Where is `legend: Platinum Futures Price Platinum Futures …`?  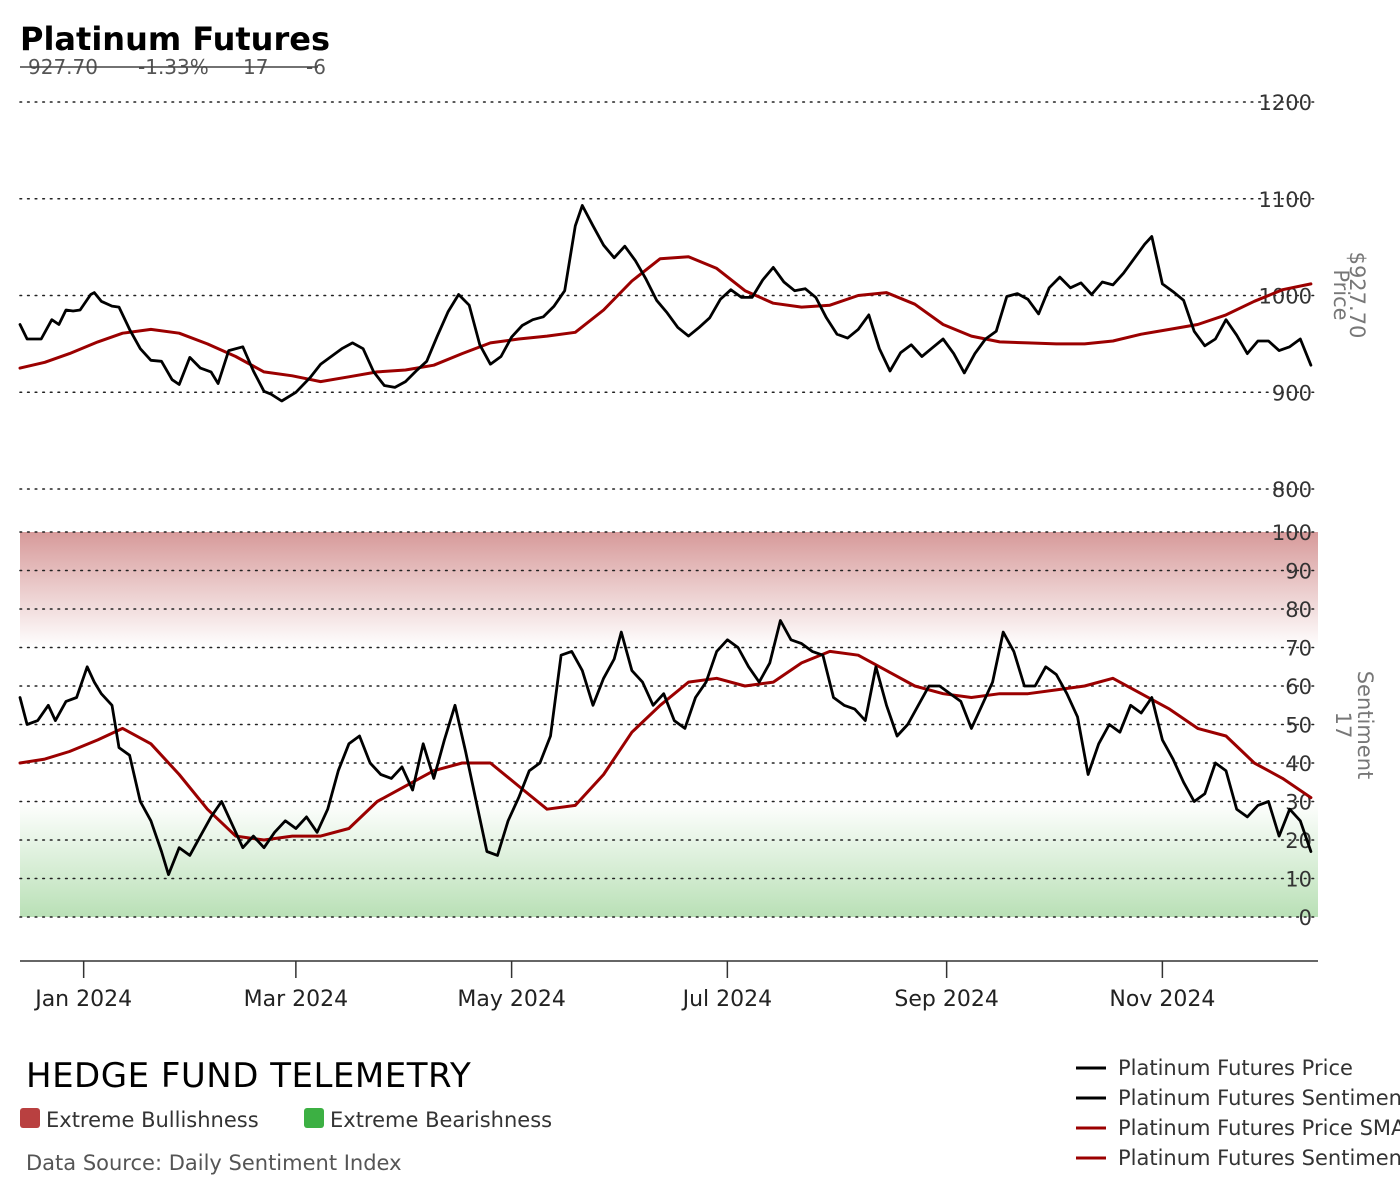 legend: Platinum Futures Price Platinum Futures … is located at coordinates (1238, 1113).